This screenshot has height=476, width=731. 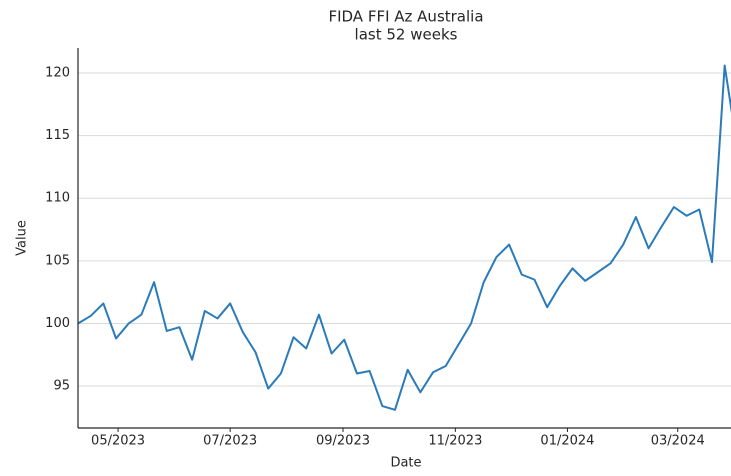 I want to click on y-tick-label: 115, so click(x=57, y=135).